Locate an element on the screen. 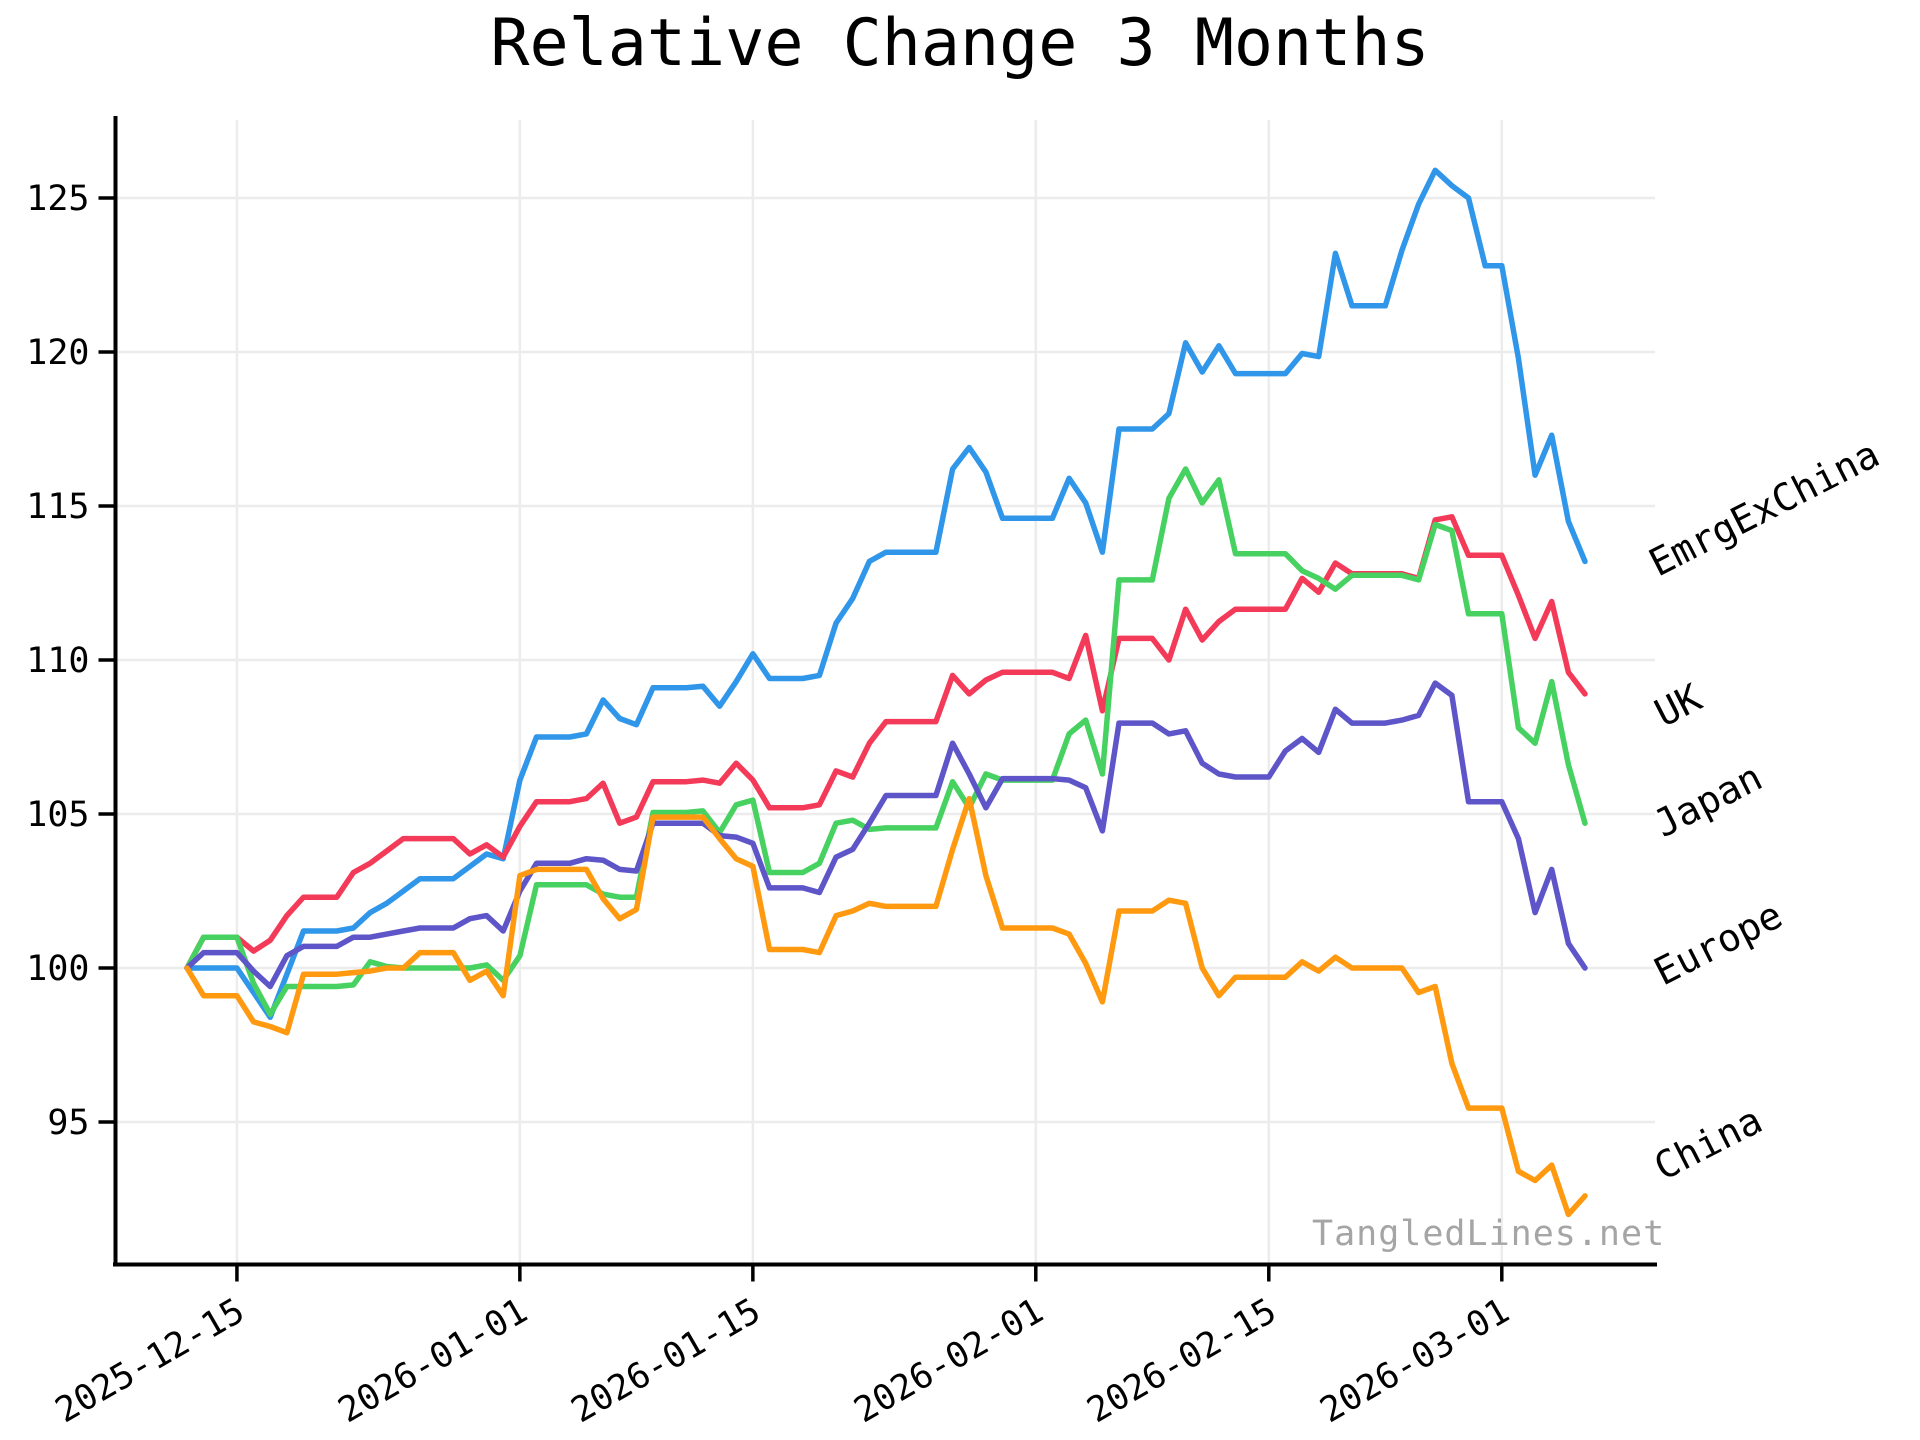 Image resolution: width=1920 pixels, height=1440 pixels. y-tick-label: 95 is located at coordinates (68, 1123).